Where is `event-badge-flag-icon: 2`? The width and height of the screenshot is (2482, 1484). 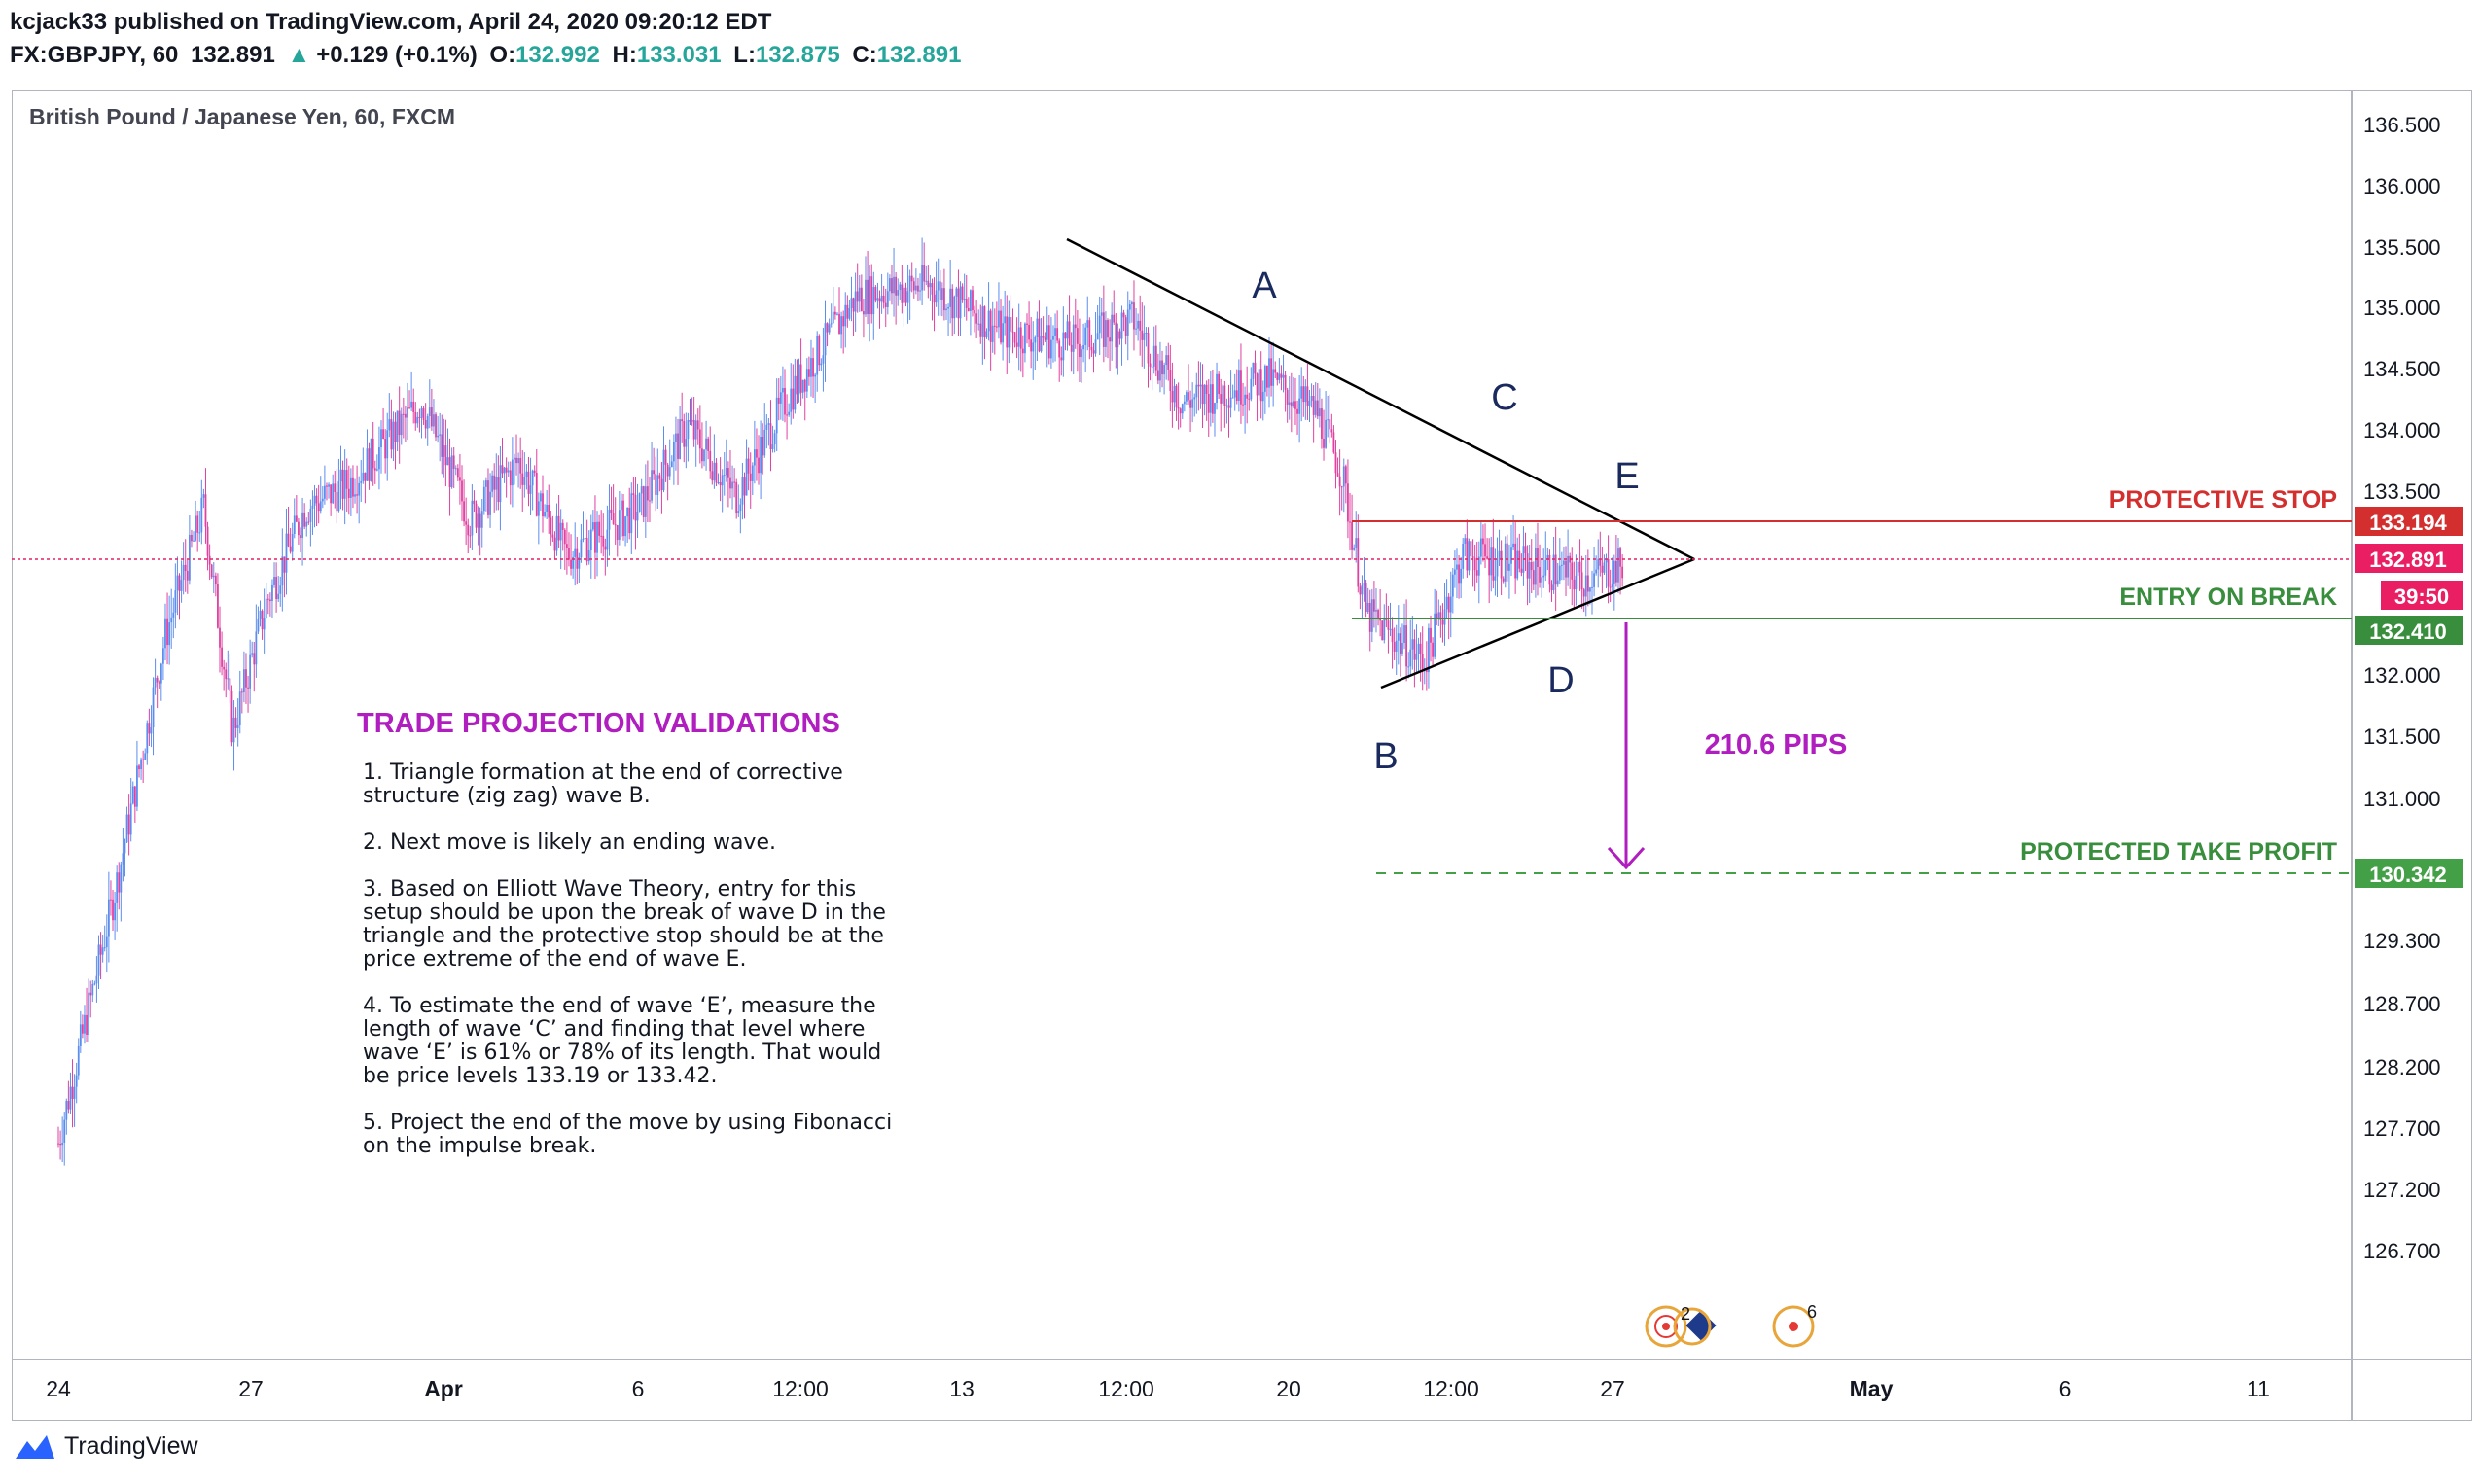
event-badge-flag-icon: 2 is located at coordinates (1681, 1326).